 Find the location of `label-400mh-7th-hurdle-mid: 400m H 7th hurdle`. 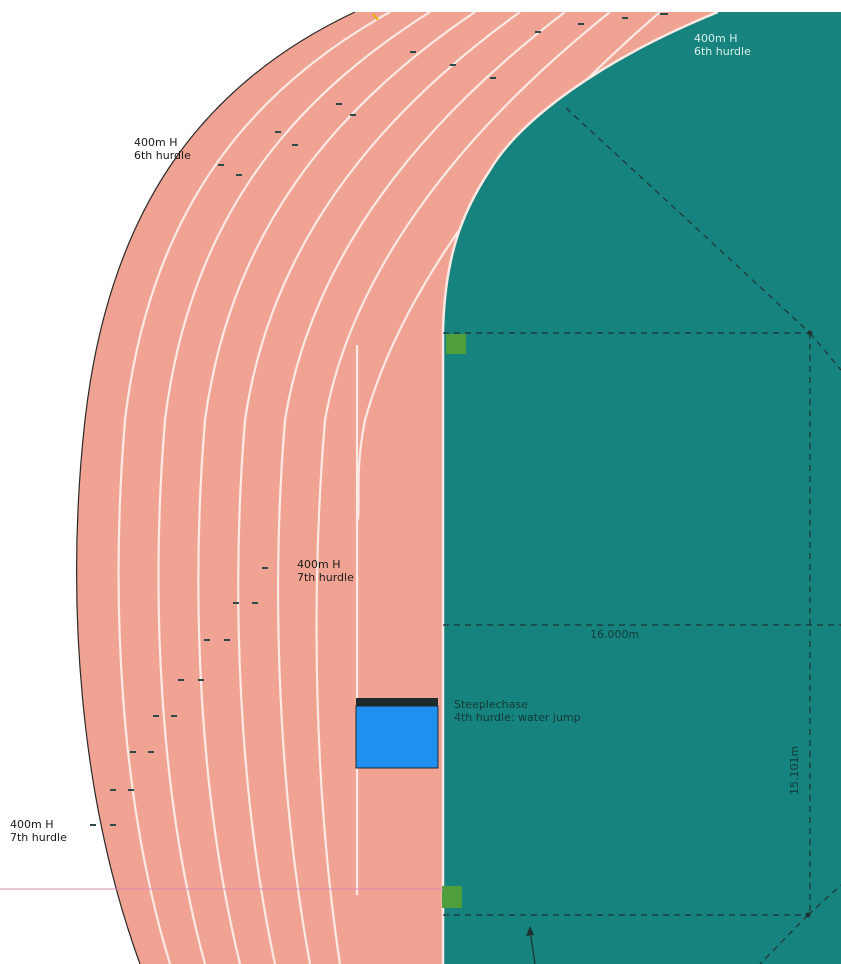

label-400mh-7th-hurdle-mid: 400m H 7th hurdle is located at coordinates (325, 571).